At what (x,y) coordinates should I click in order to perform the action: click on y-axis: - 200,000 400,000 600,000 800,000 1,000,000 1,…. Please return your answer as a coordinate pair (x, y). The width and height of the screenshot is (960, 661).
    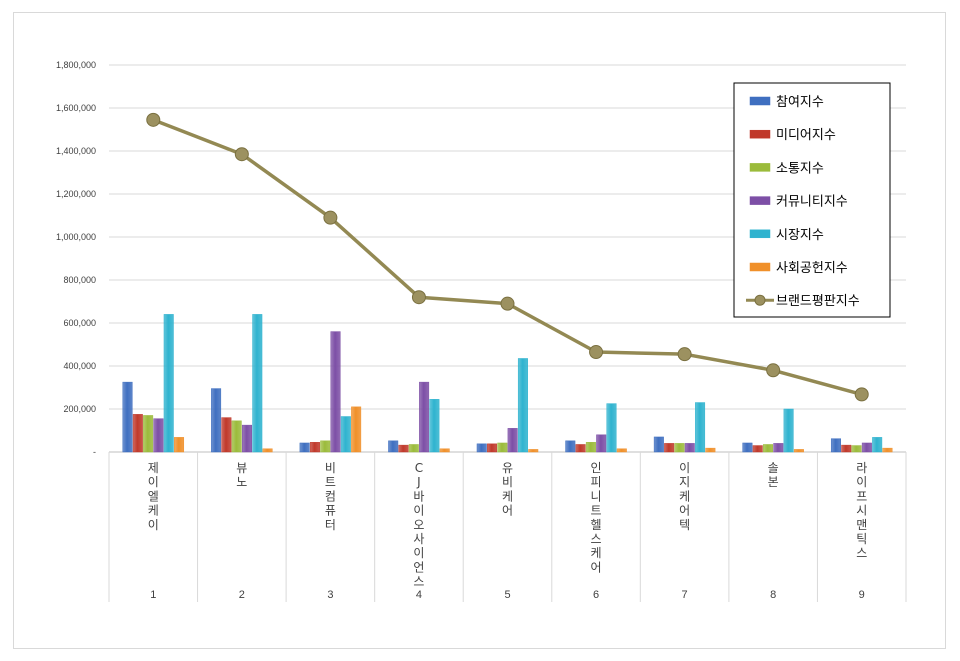
    Looking at the image, I should click on (76, 258).